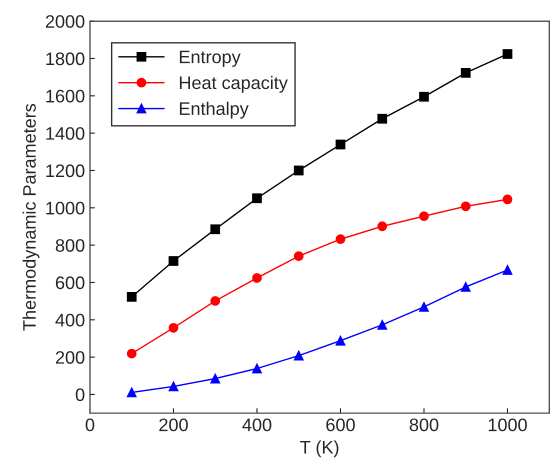 This screenshot has height=470, width=552. Describe the element at coordinates (65, 59) in the screenshot. I see `y-tick-label: 1800` at that location.